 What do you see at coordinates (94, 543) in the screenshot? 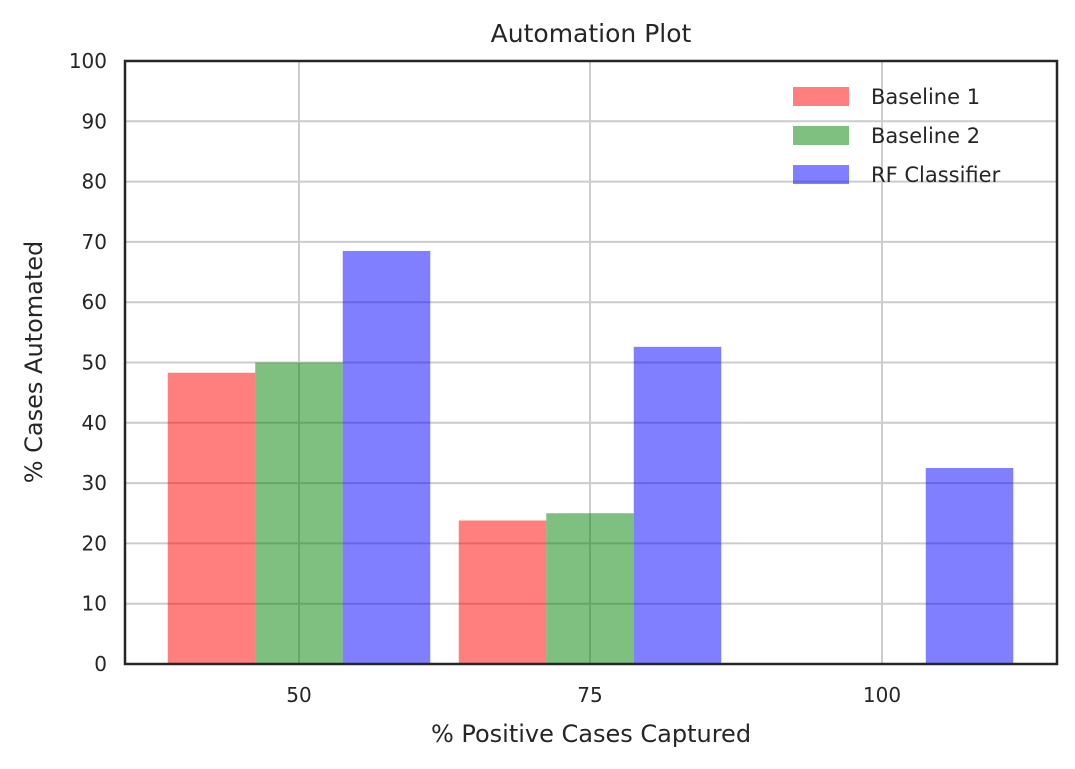
I see `y-tick-label: 20` at bounding box center [94, 543].